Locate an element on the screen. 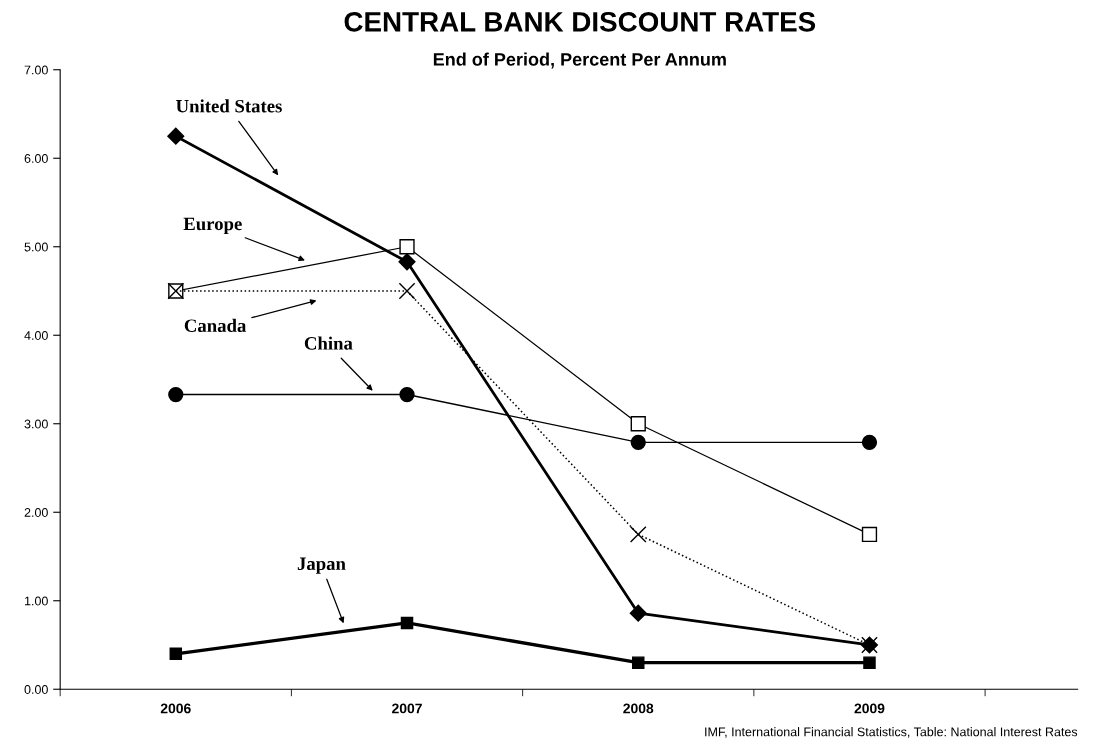  y-tick-label: 4.00 is located at coordinates (36, 335).